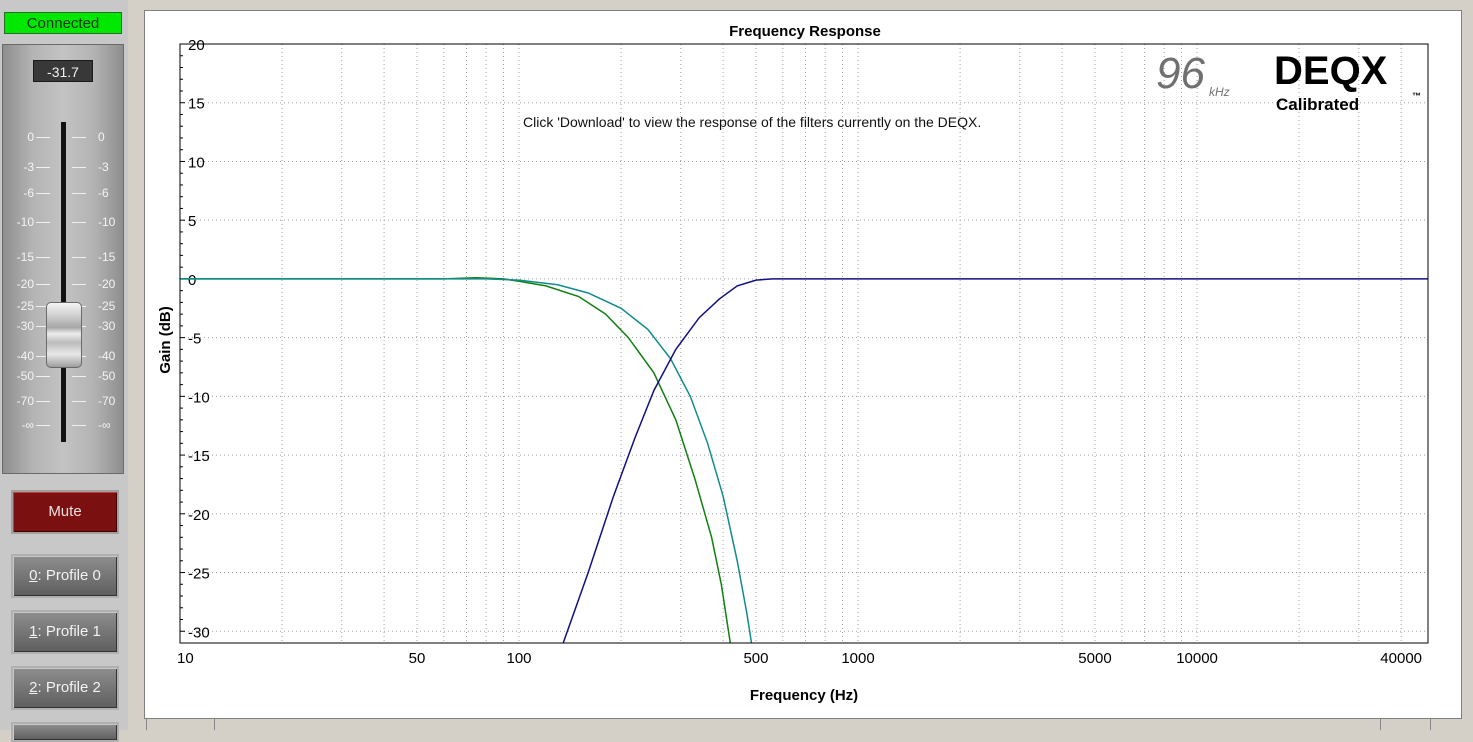  I want to click on profile-2-label: : Profile 2, so click(69, 687).